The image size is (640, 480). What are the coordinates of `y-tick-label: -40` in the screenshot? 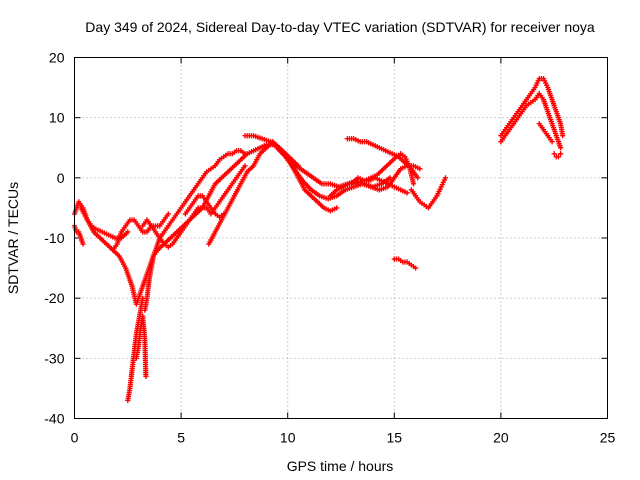 It's located at (54, 419).